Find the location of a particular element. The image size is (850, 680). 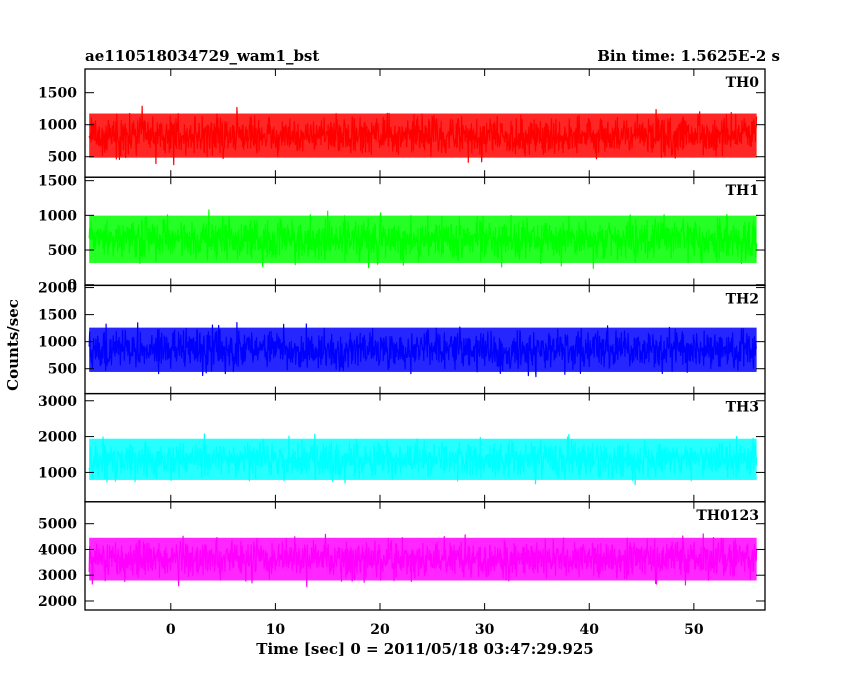

x-tick-label: 10 is located at coordinates (276, 630).